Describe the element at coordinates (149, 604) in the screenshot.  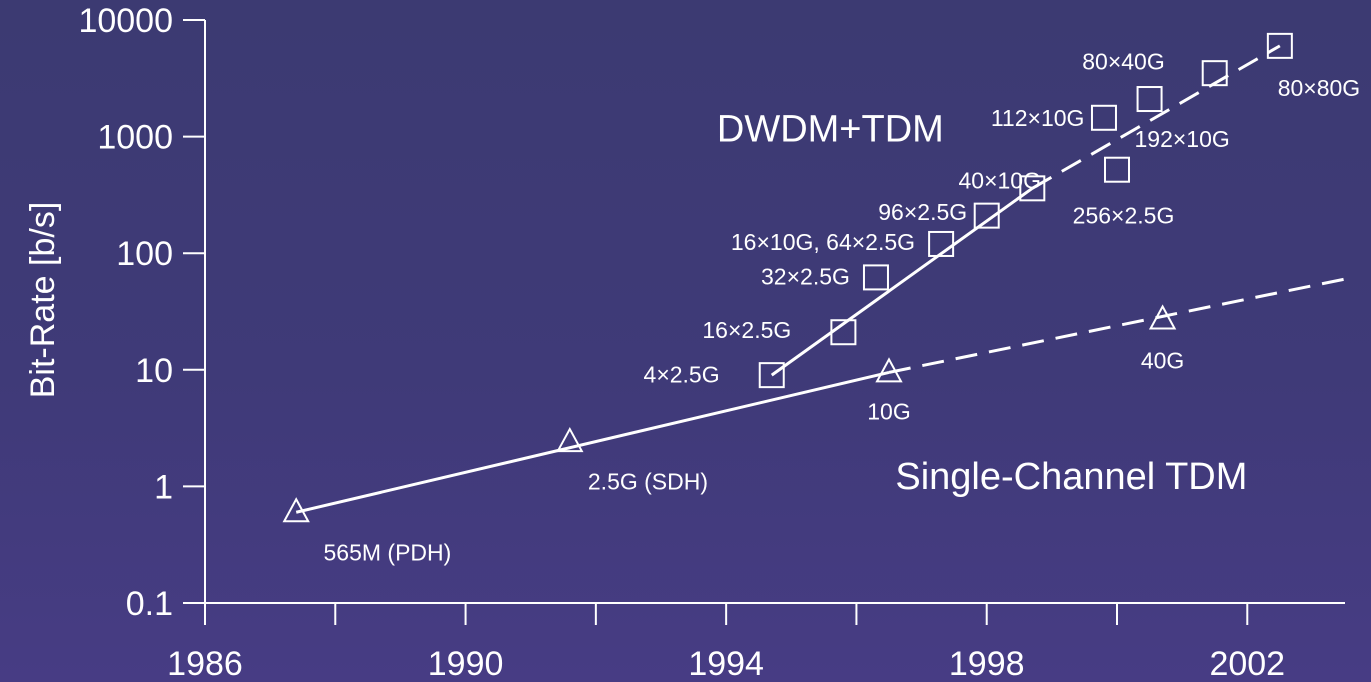
I see `y-tick-label: 0.1` at that location.